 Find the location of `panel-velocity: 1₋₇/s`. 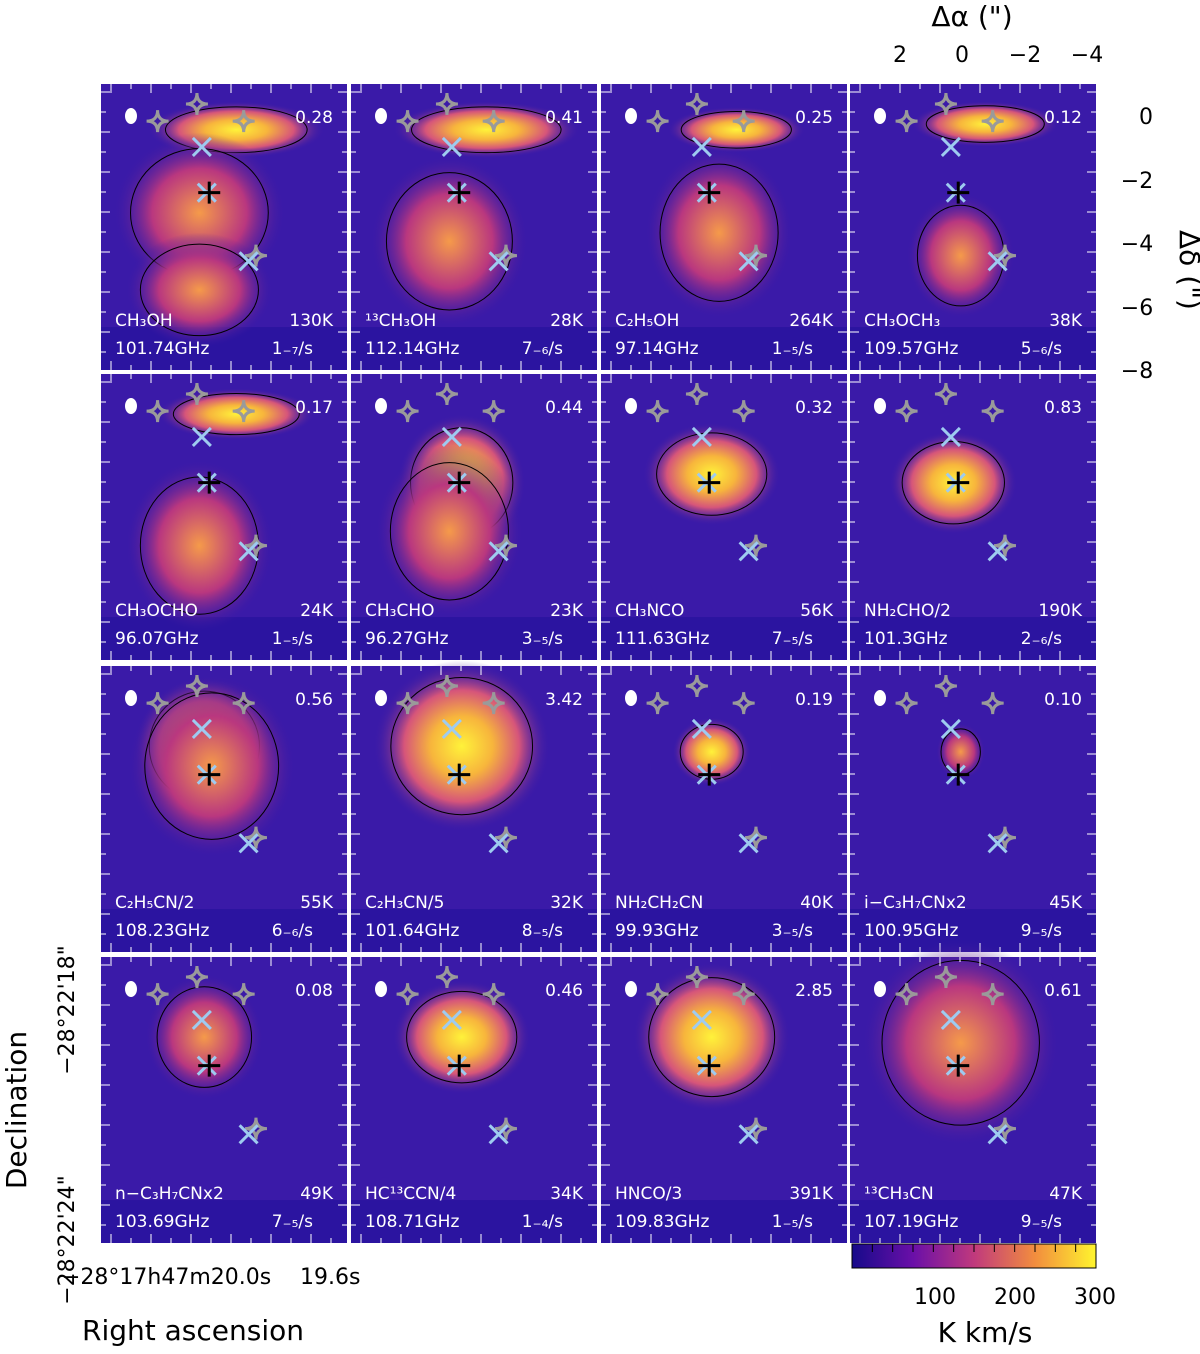

panel-velocity: 1₋₇/s is located at coordinates (292, 349).